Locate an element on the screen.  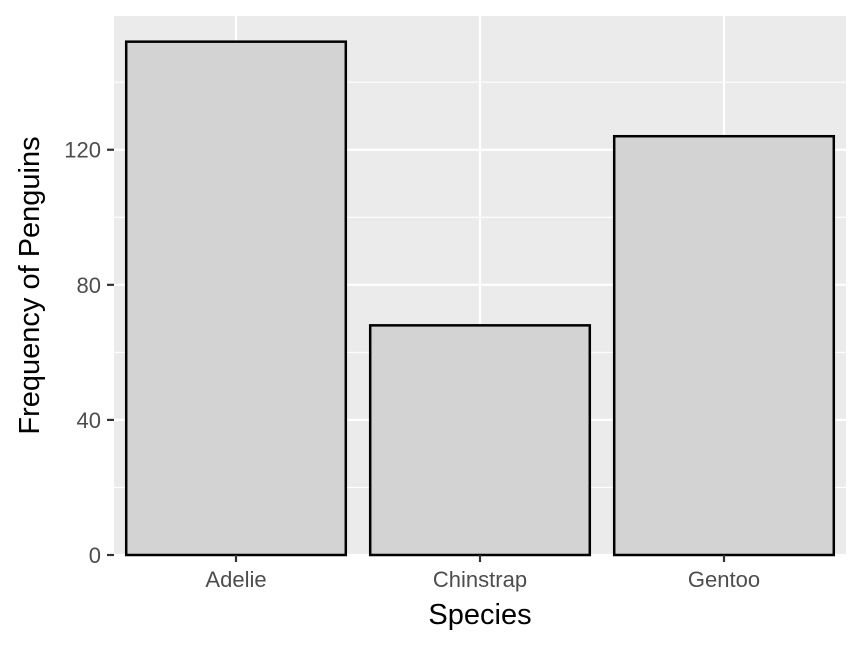
y-tick-label: 120 is located at coordinates (82, 150).